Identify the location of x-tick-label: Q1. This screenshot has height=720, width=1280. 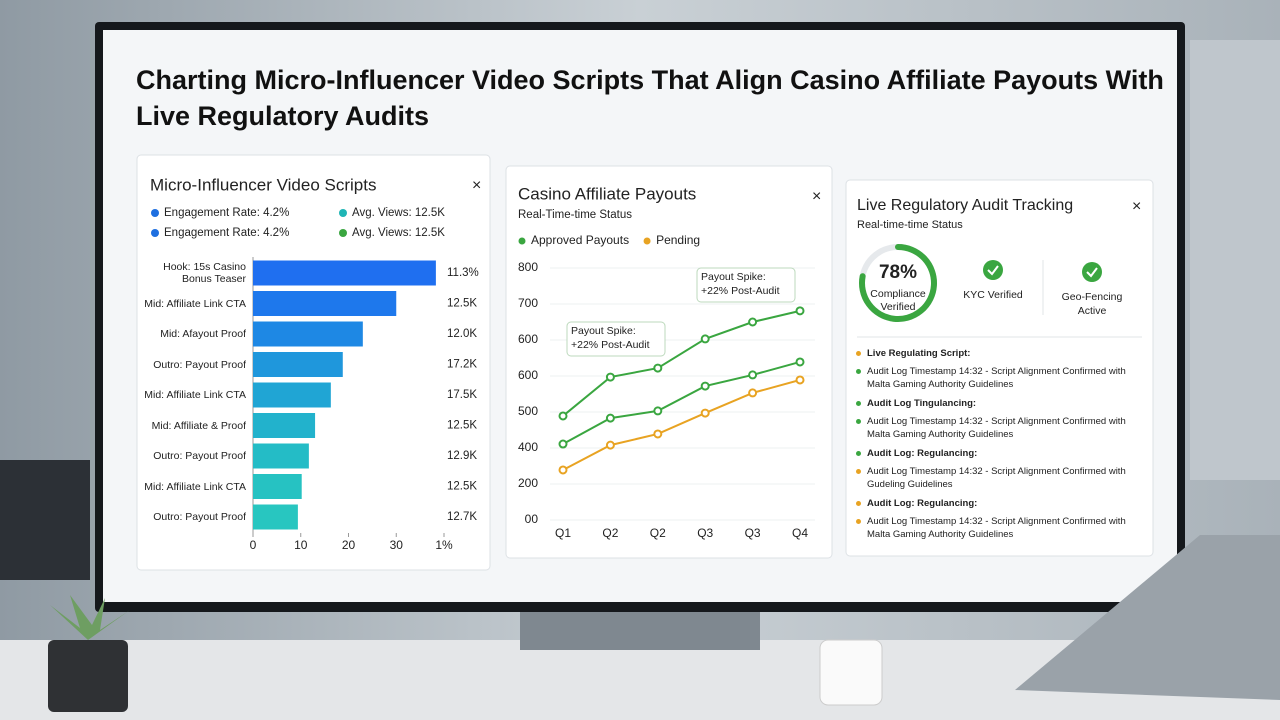
(563, 533).